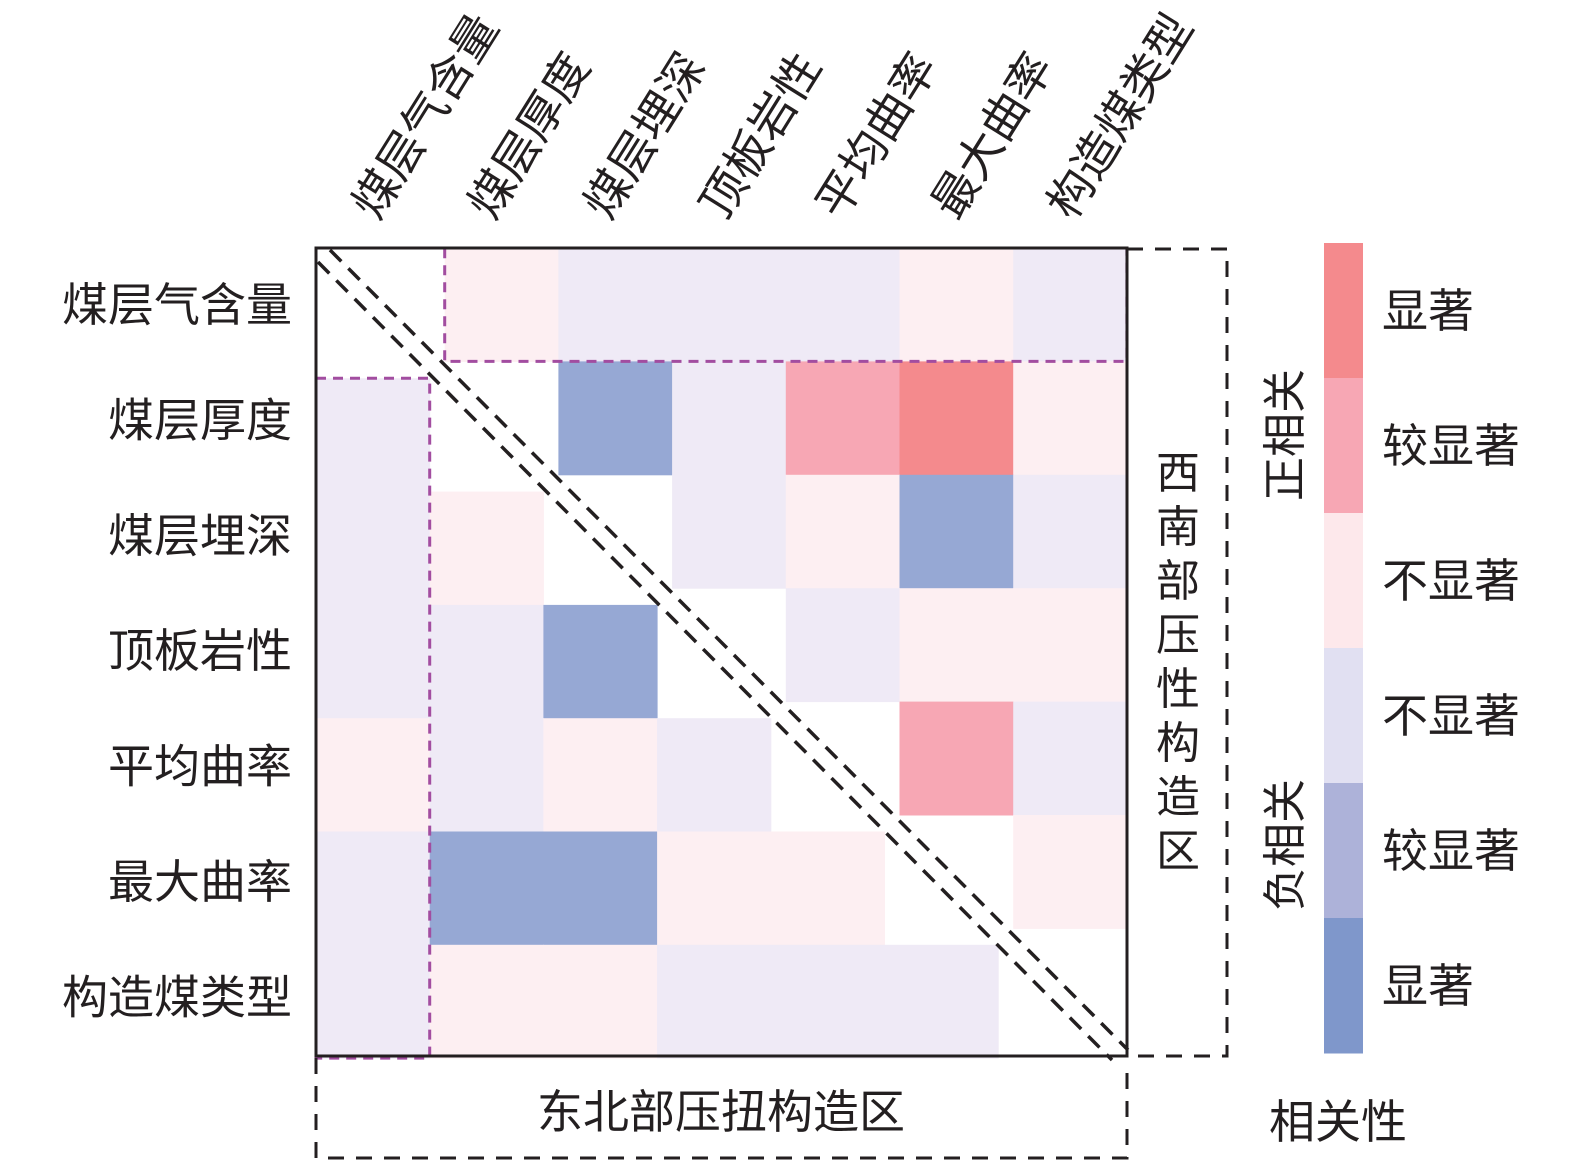 The height and width of the screenshot is (1165, 1575). I want to click on upper-region-box, so click(1178, 652).